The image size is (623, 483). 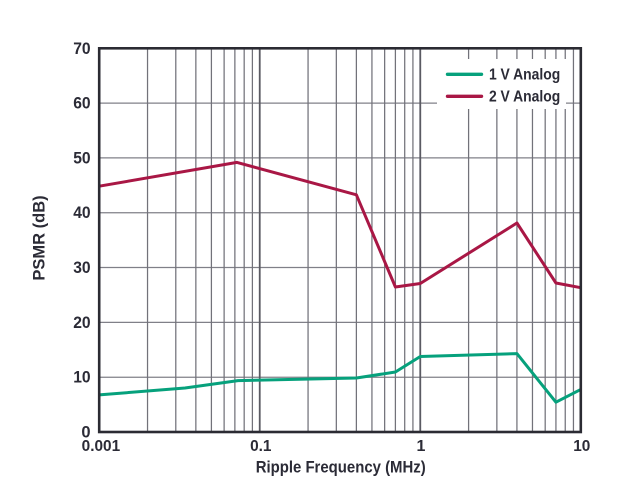 I want to click on svg-text: 1 V Analog, so click(x=524, y=74).